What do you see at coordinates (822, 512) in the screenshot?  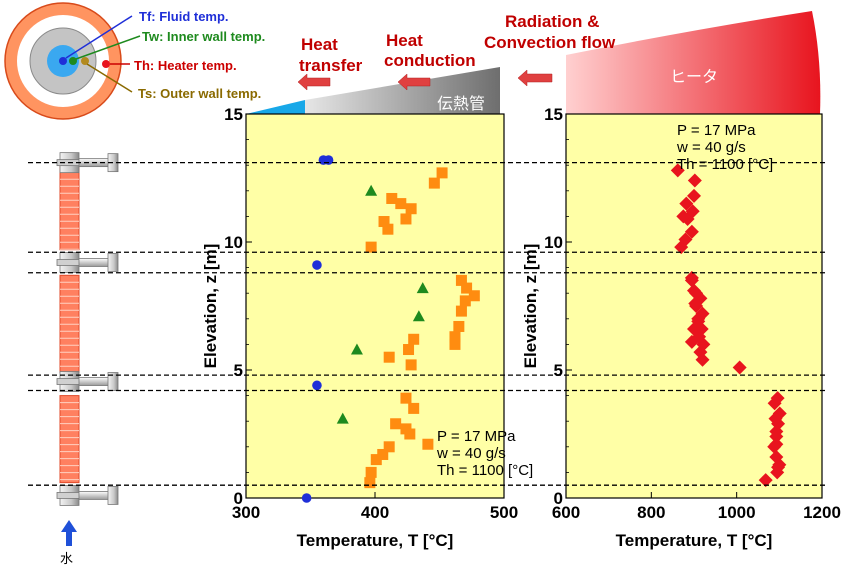 I see `x-tick-label: 1200` at bounding box center [822, 512].